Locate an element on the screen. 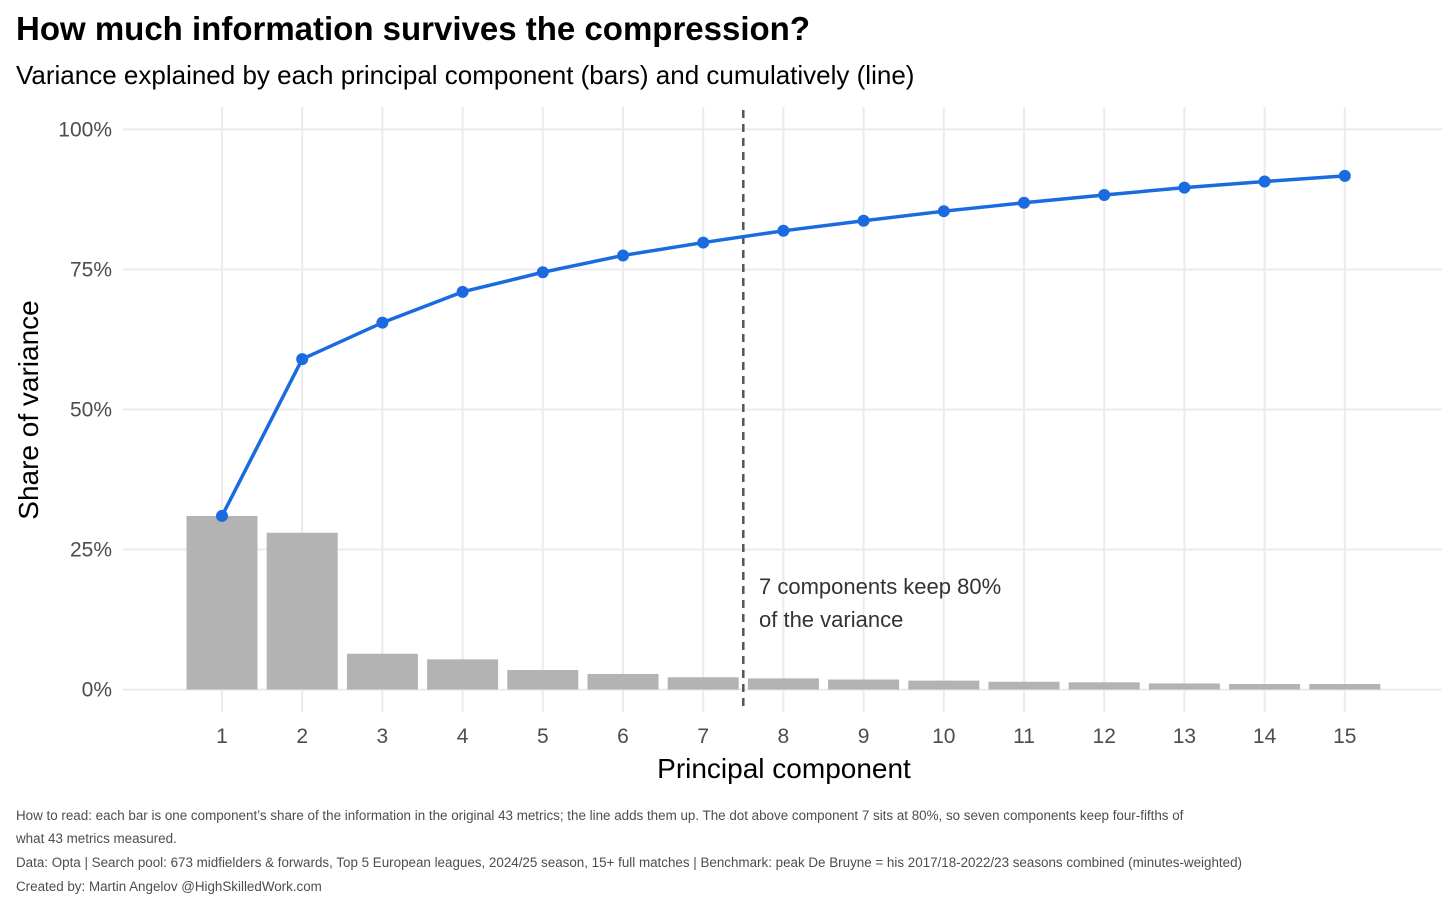 The width and height of the screenshot is (1456, 910). x-tick-label: 12 is located at coordinates (1104, 736).